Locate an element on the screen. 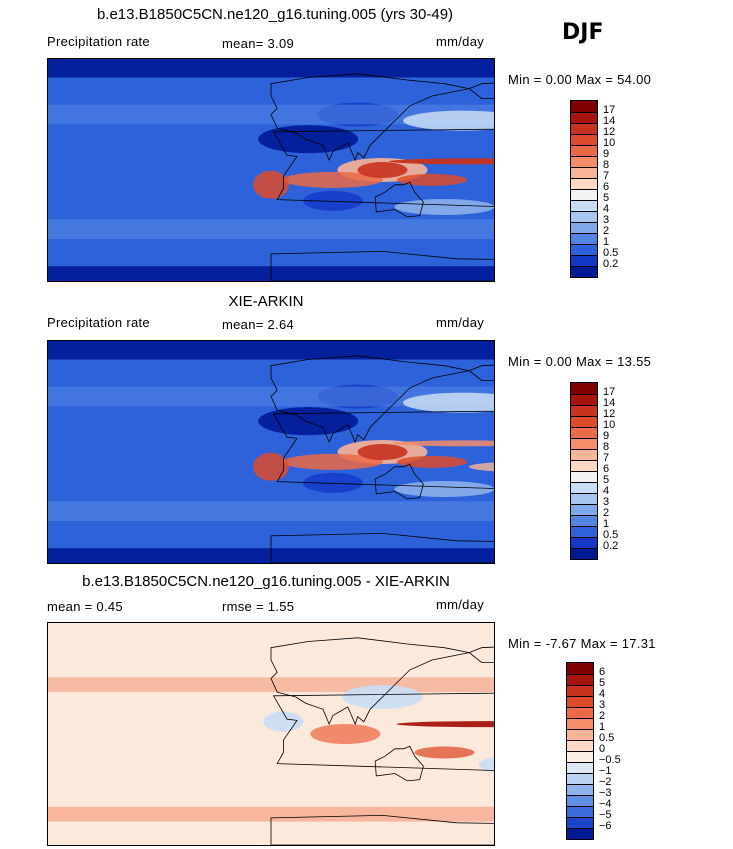  colorbar-tick-label: −6 is located at coordinates (605, 826).